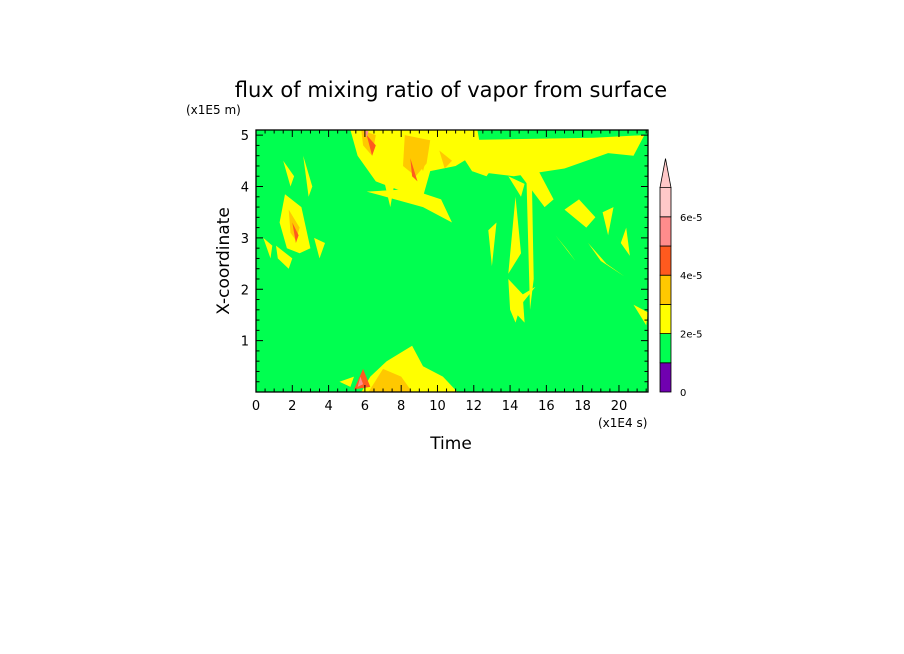  Describe the element at coordinates (365, 406) in the screenshot. I see `x-tick-label: 6` at that location.